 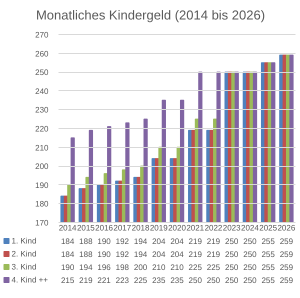 I want to click on x-tick-label: 2015, so click(x=86, y=228).